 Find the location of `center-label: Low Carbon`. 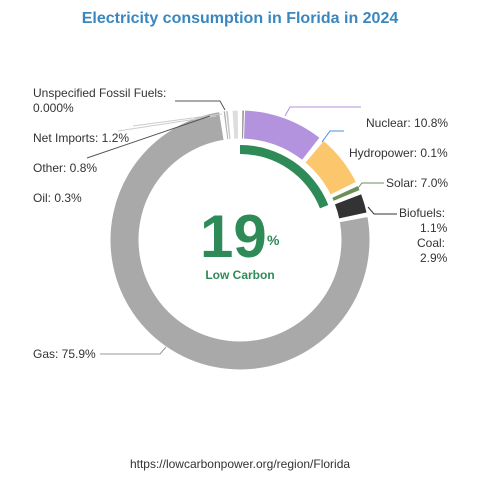

center-label: Low Carbon is located at coordinates (240, 275).